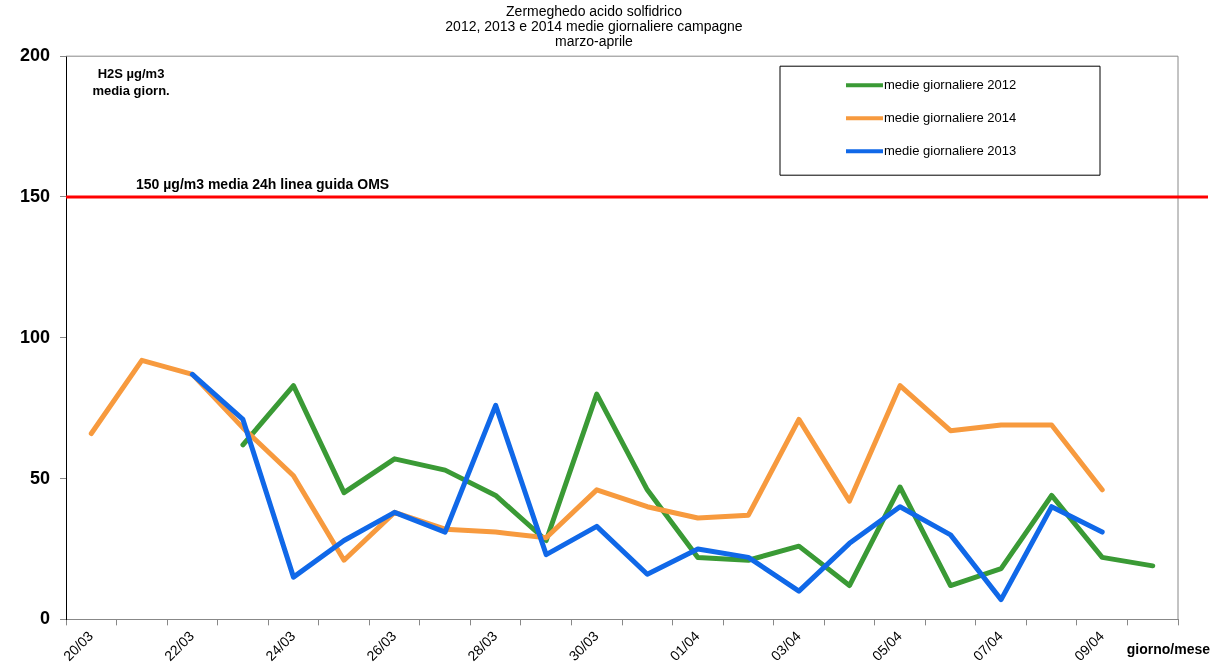 The height and width of the screenshot is (668, 1215). What do you see at coordinates (594, 26) in the screenshot?
I see `chart-title: Zermeghedo acido solfidrico 2012, 2013 e 2014 medie giornaliere campagne marzo-aprile` at bounding box center [594, 26].